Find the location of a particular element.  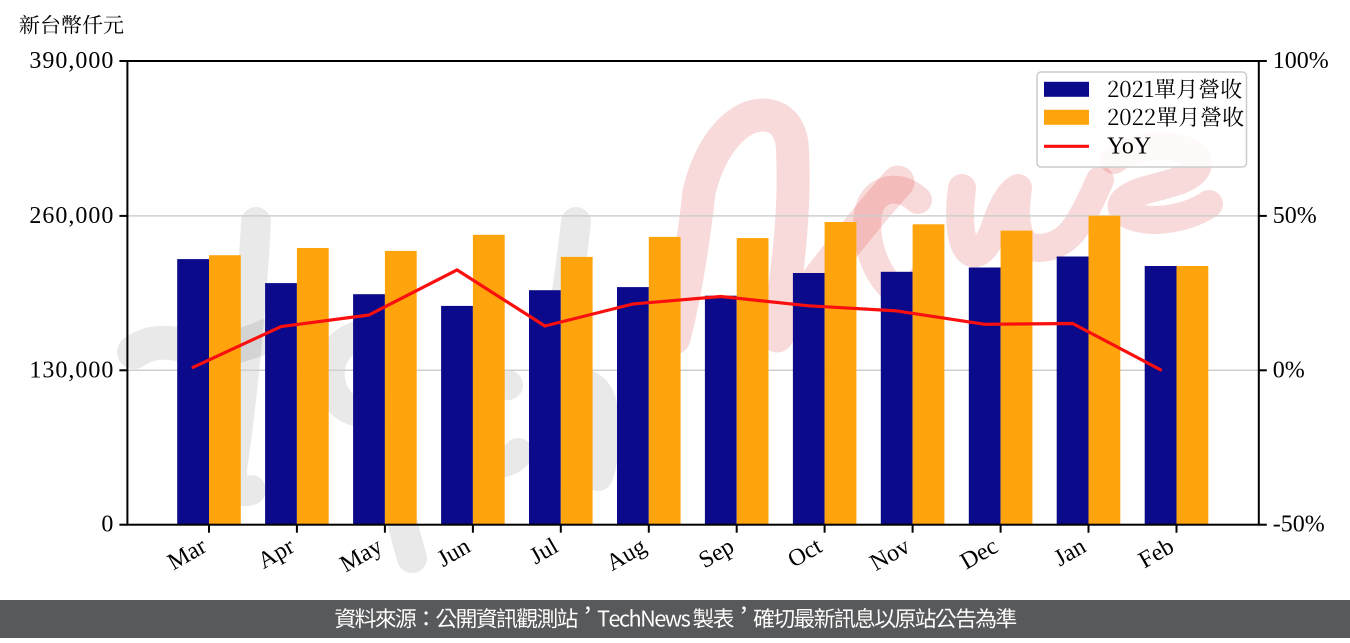

svg-text: 130,000 is located at coordinates (71, 370).